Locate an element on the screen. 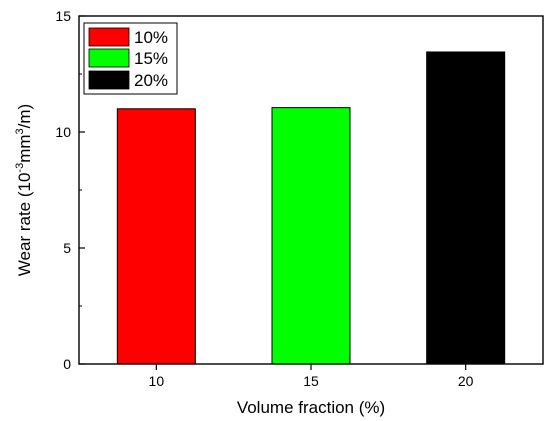 The image size is (550, 421). legend: 10% 15% 20% is located at coordinates (130, 58).